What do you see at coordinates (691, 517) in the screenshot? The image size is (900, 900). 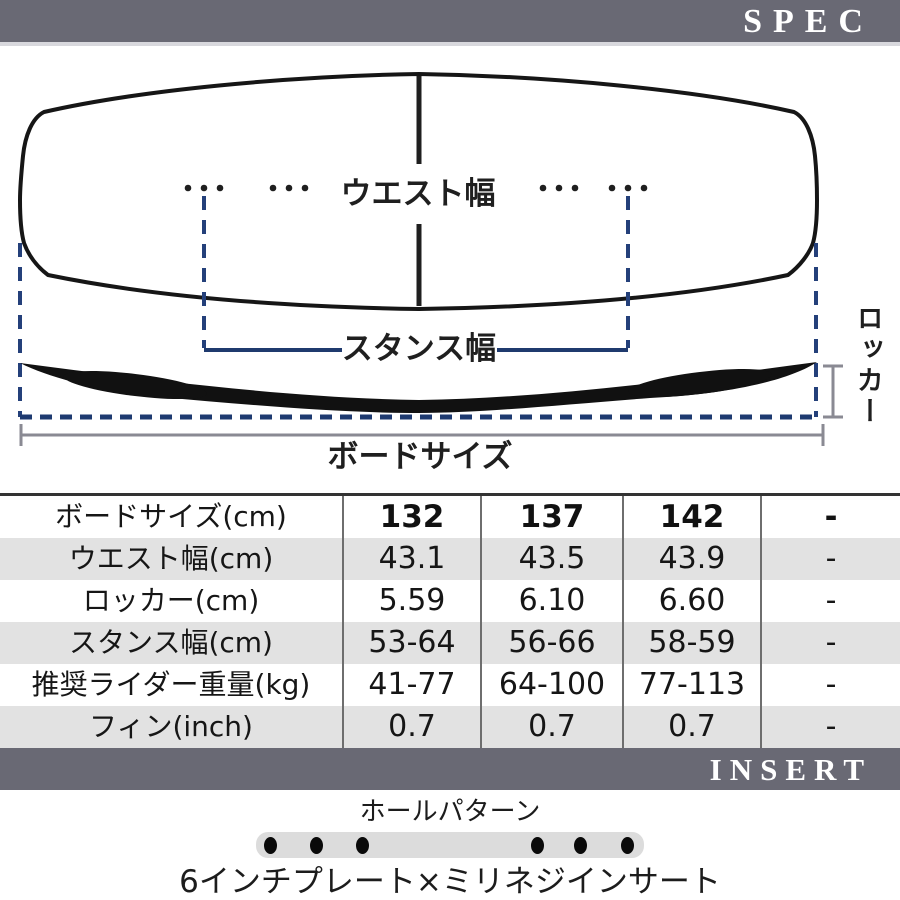 I see `cell-value: 142` at bounding box center [691, 517].